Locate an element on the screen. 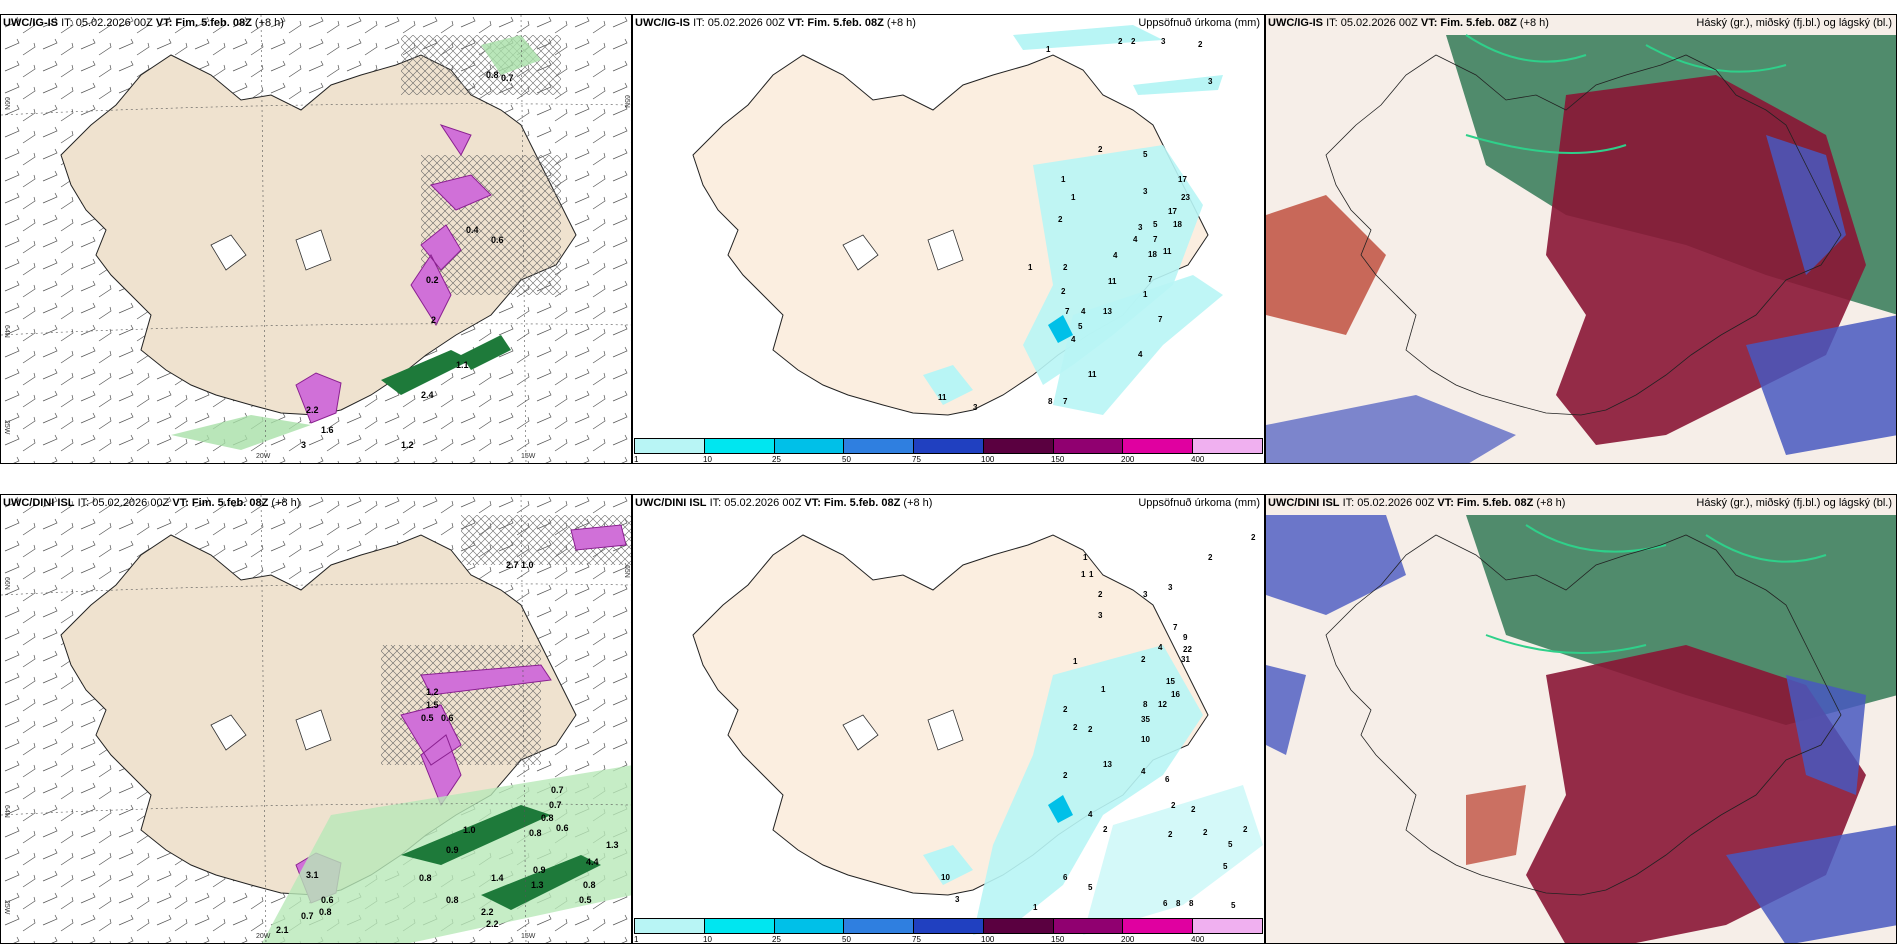 This screenshot has width=1900, height=950. map-value-label: 0.9 is located at coordinates (452, 850).